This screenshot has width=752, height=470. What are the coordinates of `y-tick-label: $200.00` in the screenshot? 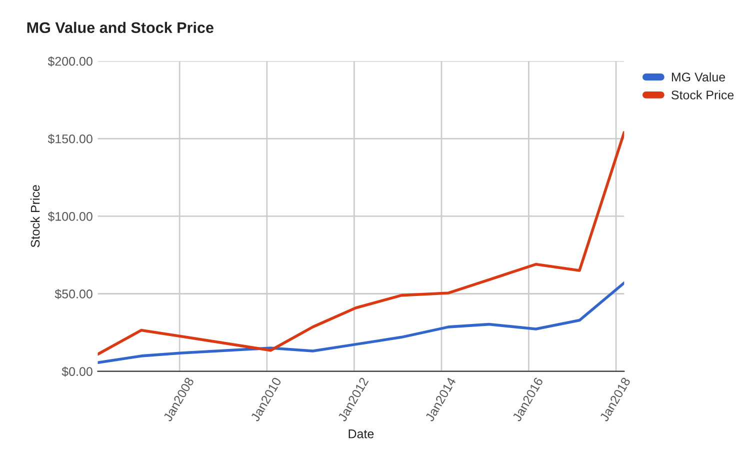 It's located at (70, 61).